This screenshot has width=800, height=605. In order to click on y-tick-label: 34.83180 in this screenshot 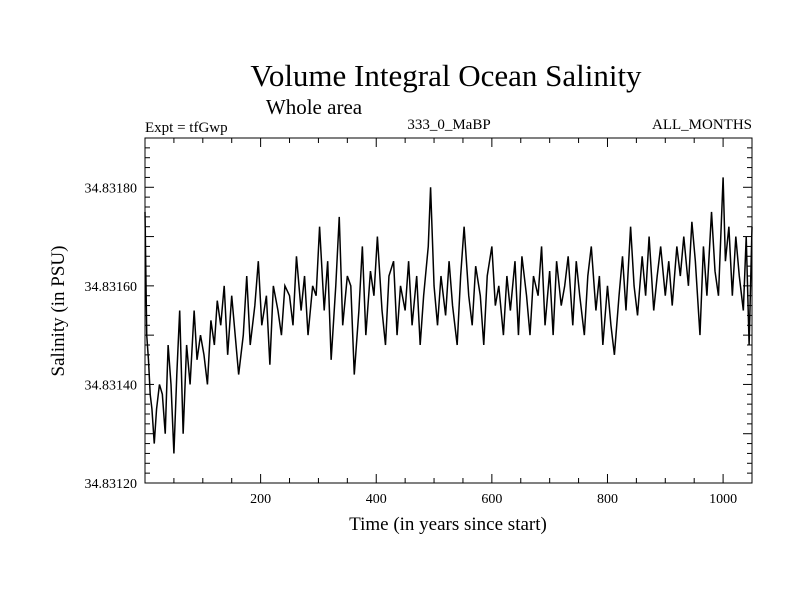, I will do `click(111, 188)`.